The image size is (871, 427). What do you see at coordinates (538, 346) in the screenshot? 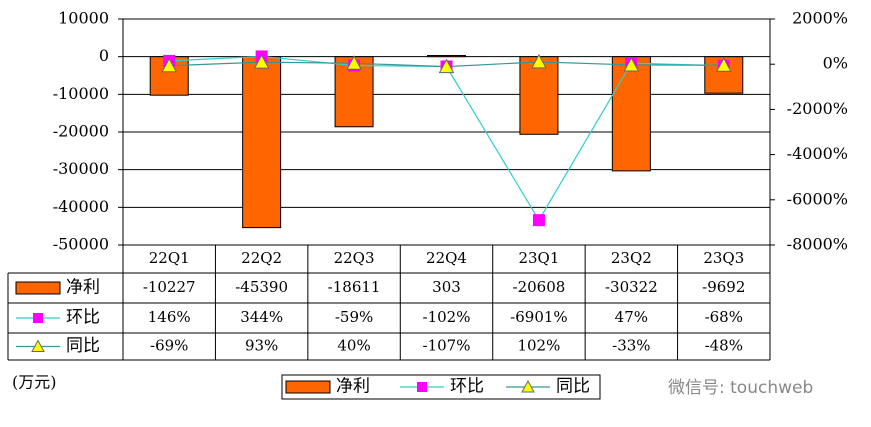
I see `table-value: 102%` at bounding box center [538, 346].